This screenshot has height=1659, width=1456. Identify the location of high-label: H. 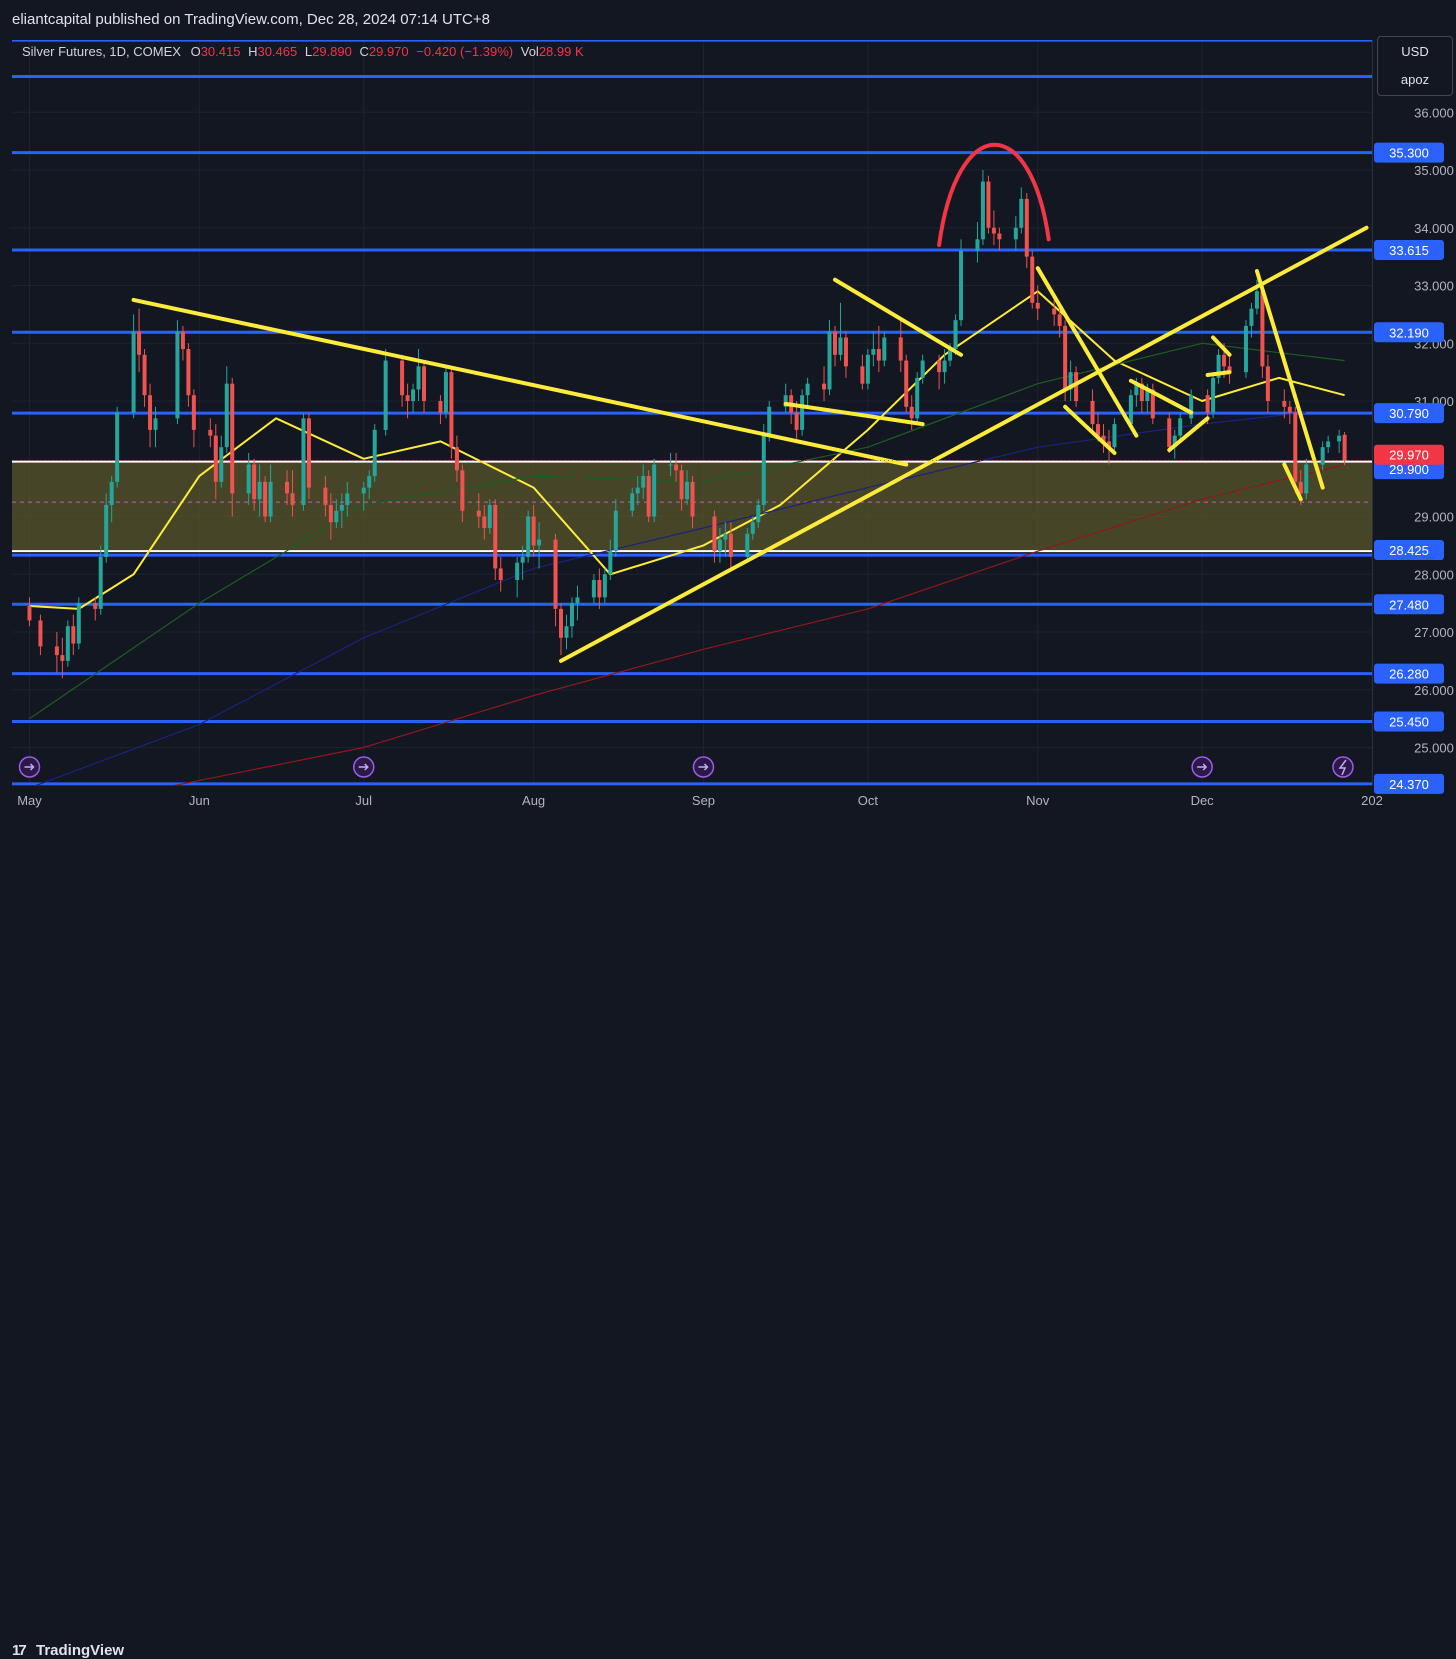
(253, 51).